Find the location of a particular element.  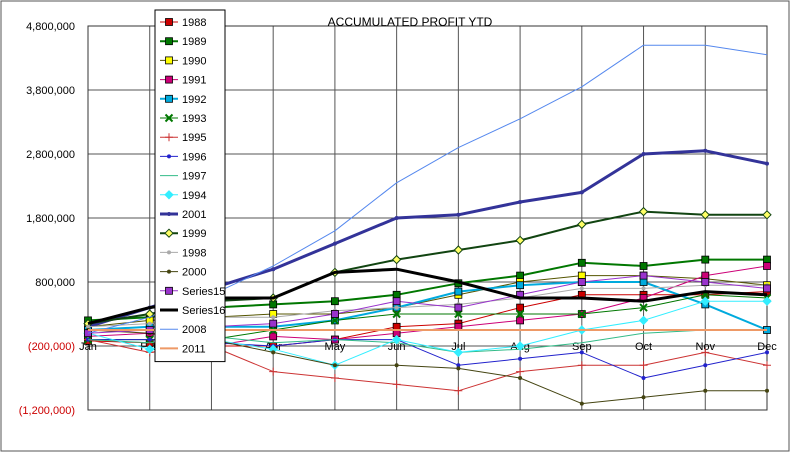

x-tick-label: Dec is located at coordinates (767, 347).